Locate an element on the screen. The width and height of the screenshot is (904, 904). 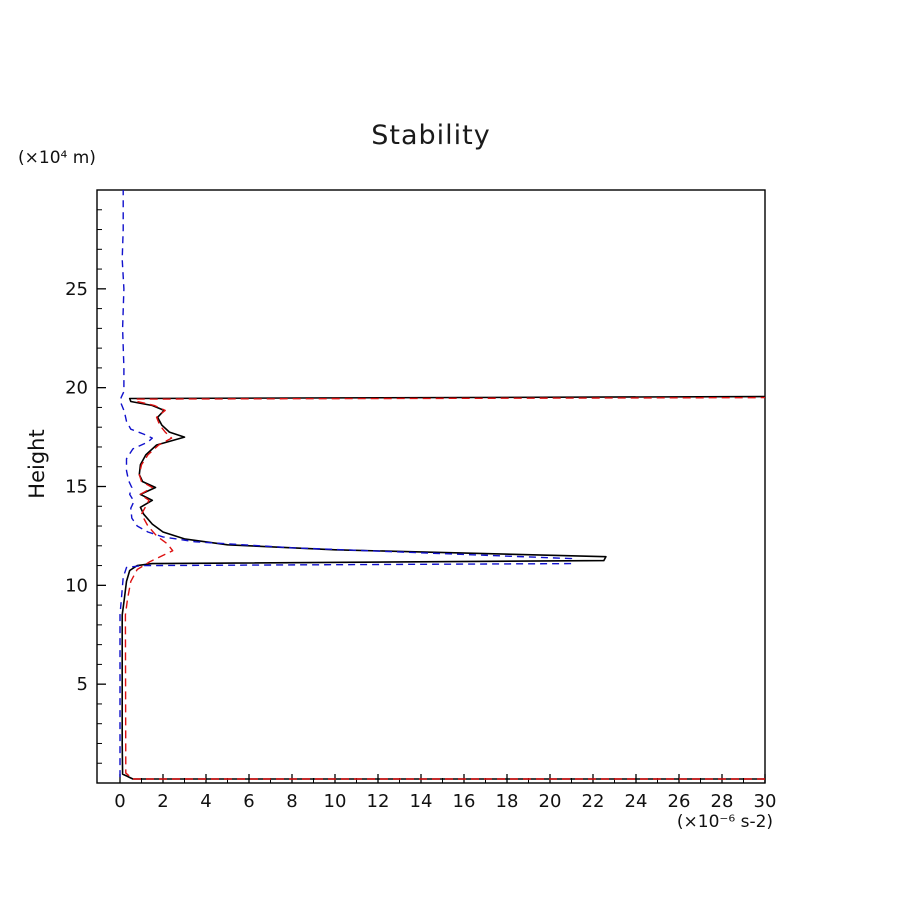
x-tick-label: 4 is located at coordinates (205, 801).